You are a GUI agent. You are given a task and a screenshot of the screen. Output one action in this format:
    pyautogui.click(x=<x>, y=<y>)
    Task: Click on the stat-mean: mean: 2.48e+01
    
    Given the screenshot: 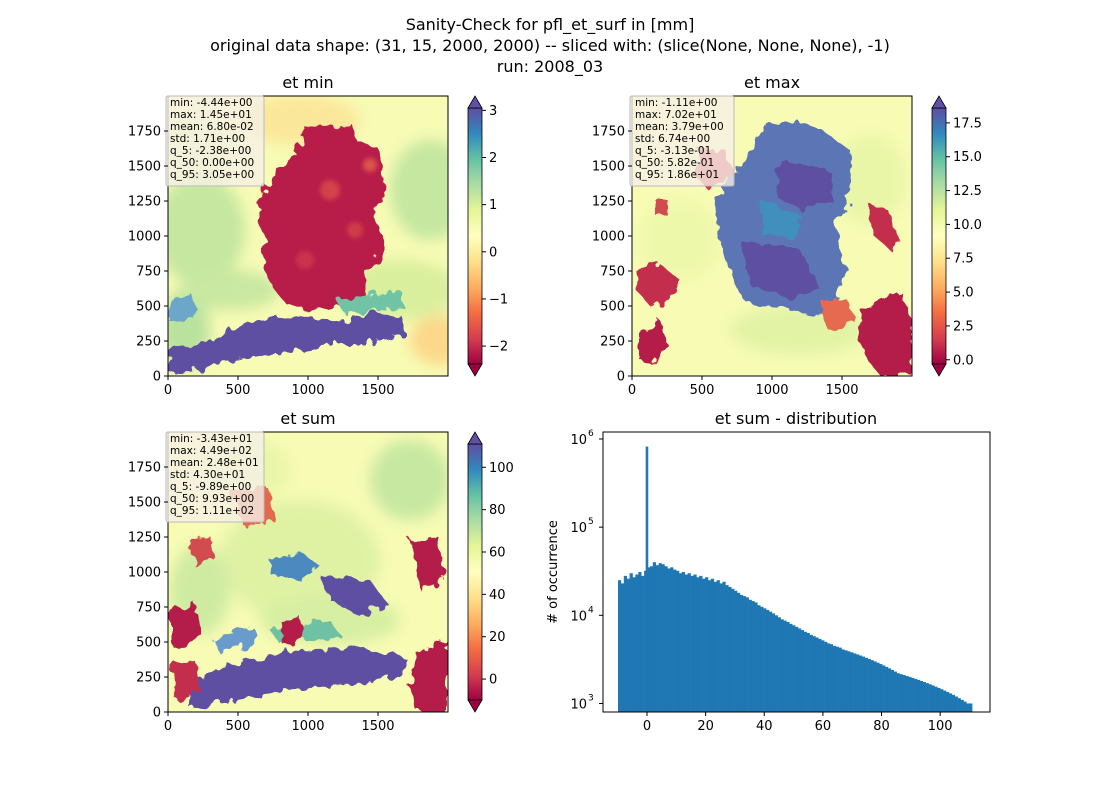 What is the action you would take?
    pyautogui.click(x=214, y=463)
    